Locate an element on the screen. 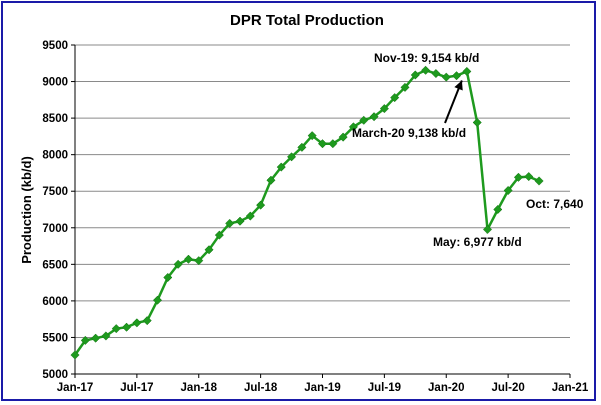 The image size is (601, 405). x-tick-label: Jan-19 is located at coordinates (322, 388).